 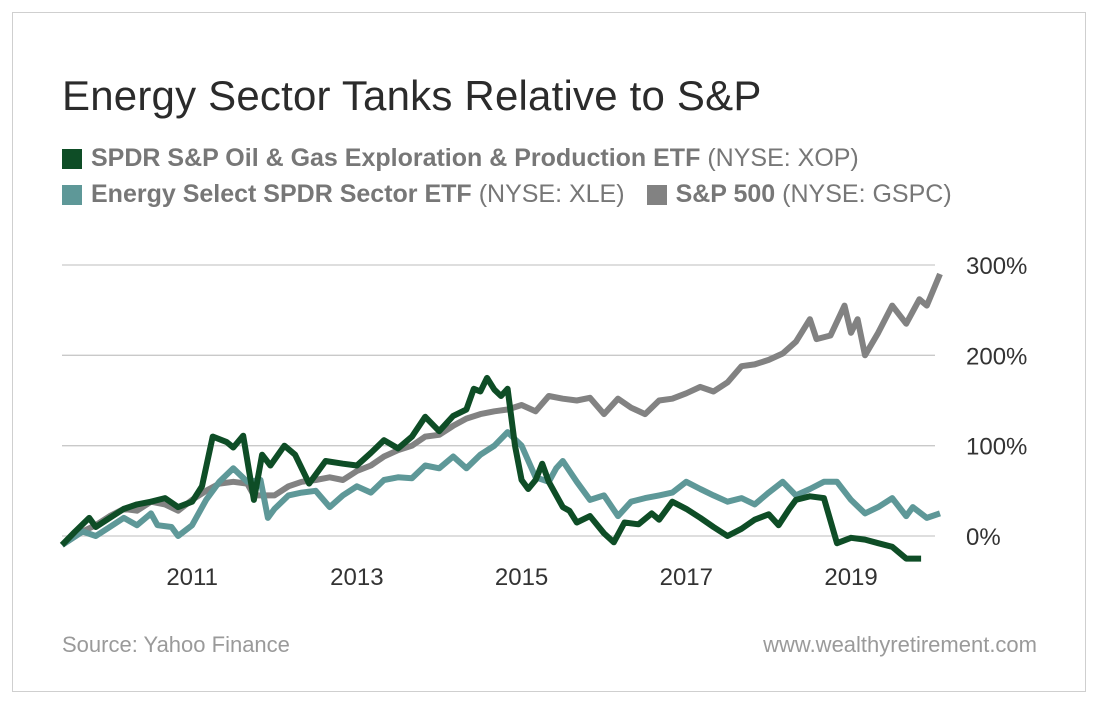 I want to click on legend-swatch-xop, so click(x=72, y=158).